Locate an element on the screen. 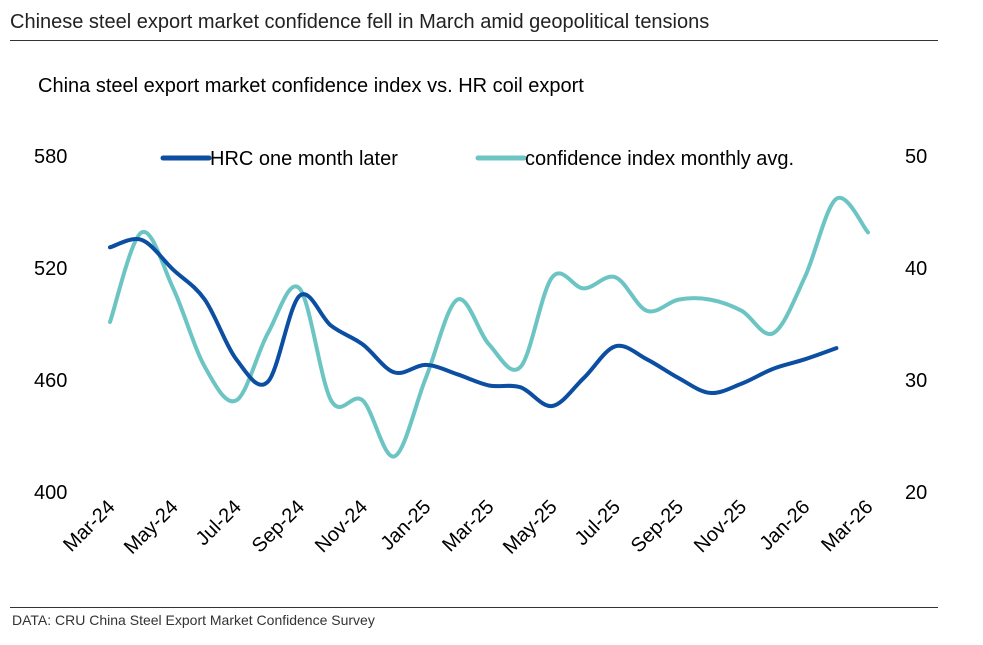  bottom-rule is located at coordinates (474, 607).